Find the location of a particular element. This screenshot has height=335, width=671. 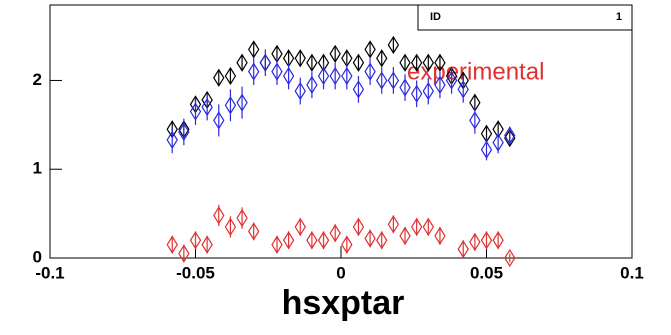

x-tick-label: 0.05 is located at coordinates (486, 272).